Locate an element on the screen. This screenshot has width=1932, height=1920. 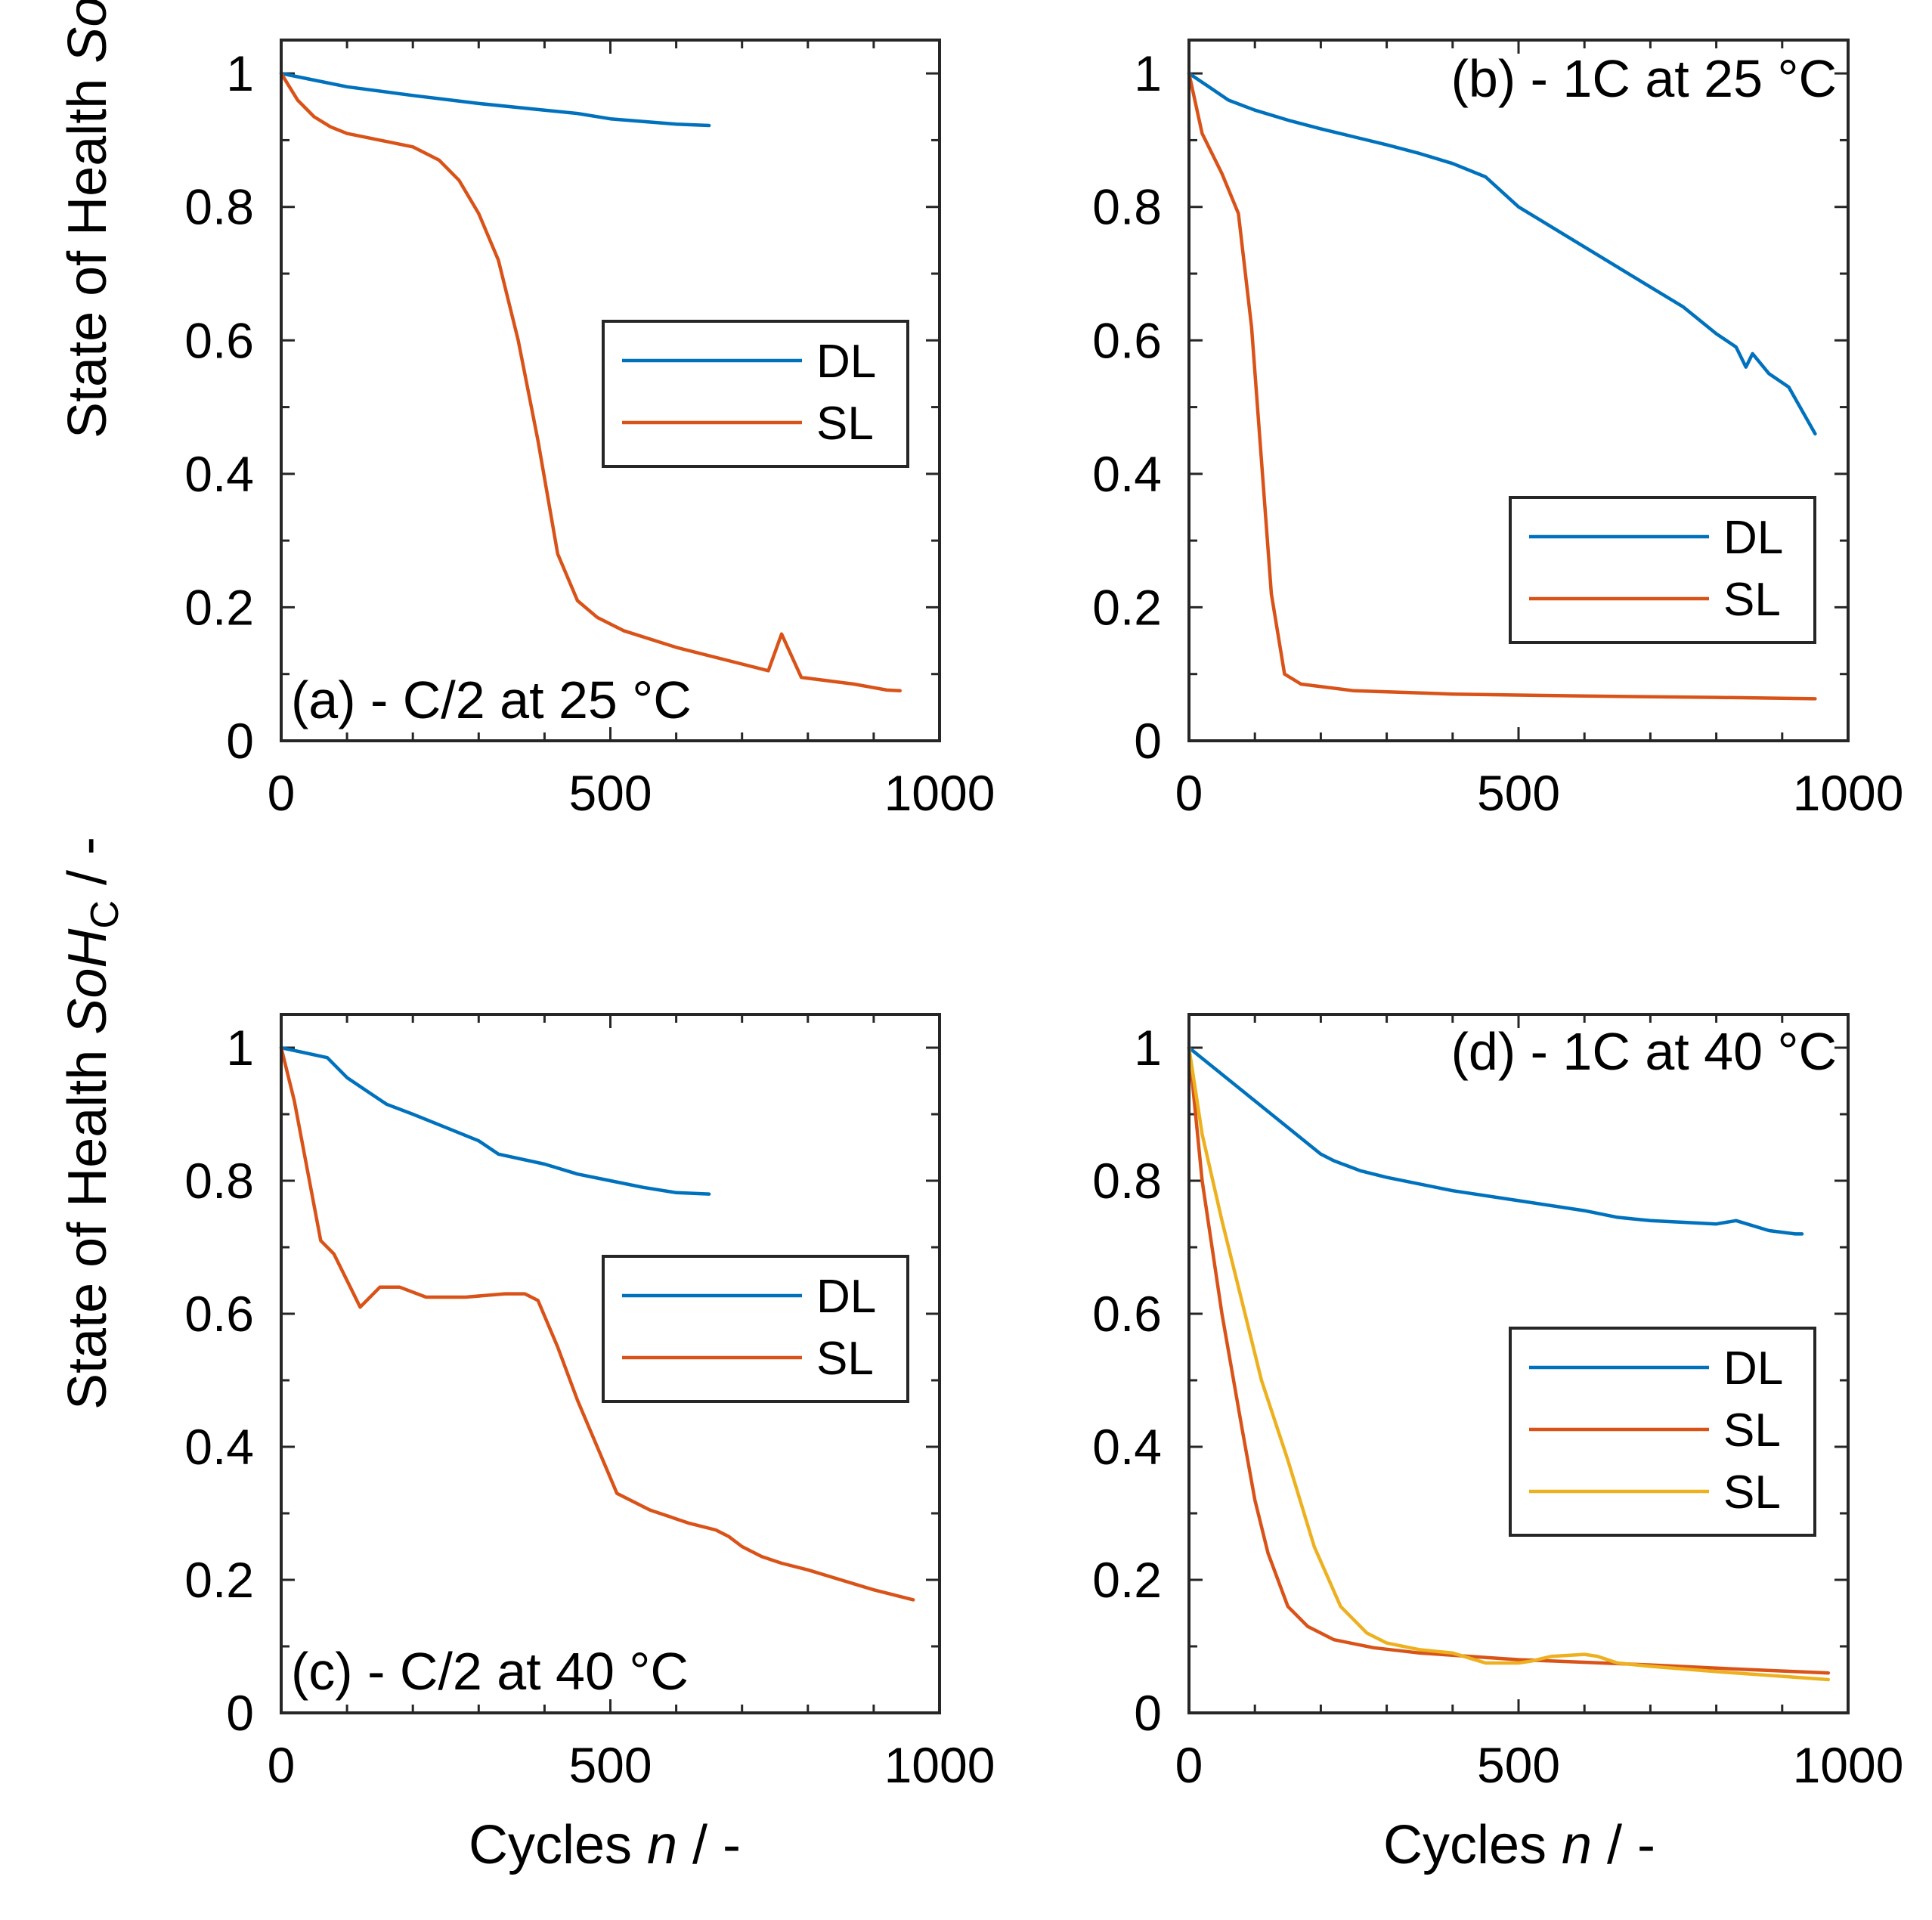
panel-label: (c) - C/2 at 40 °C is located at coordinates (490, 1671).